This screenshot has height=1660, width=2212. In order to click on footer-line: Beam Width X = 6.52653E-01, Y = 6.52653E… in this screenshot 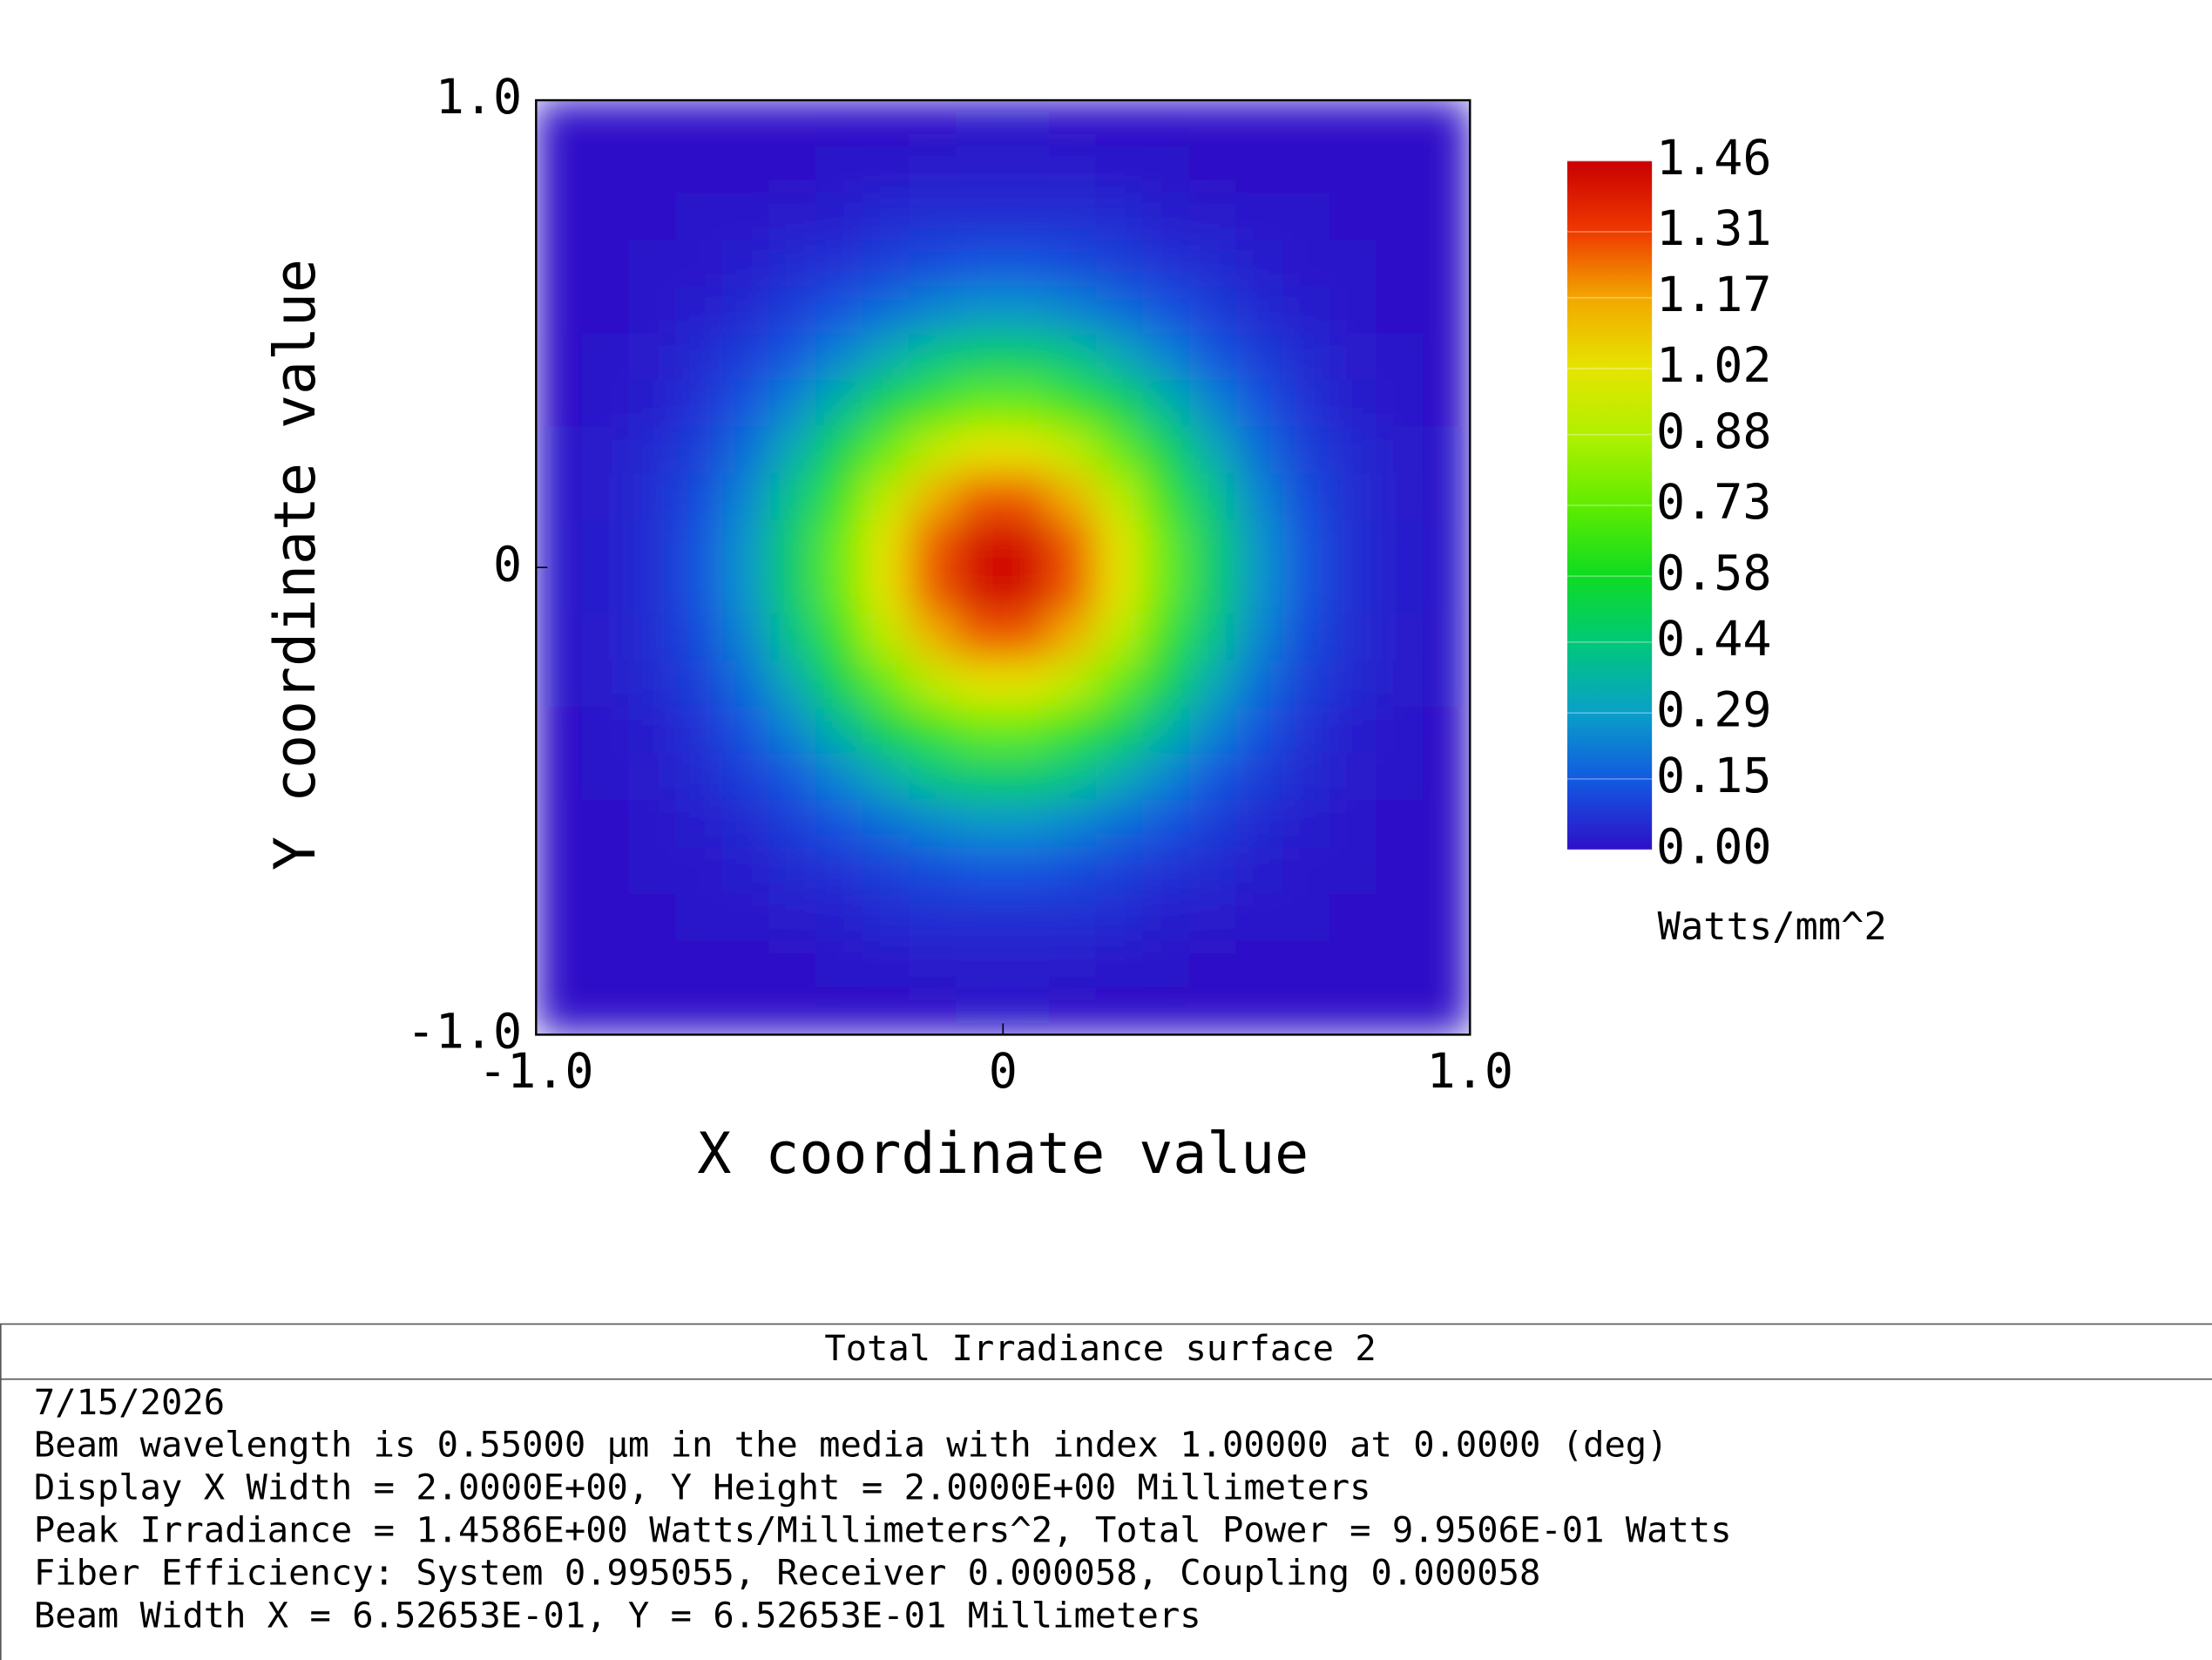, I will do `click(617, 1615)`.